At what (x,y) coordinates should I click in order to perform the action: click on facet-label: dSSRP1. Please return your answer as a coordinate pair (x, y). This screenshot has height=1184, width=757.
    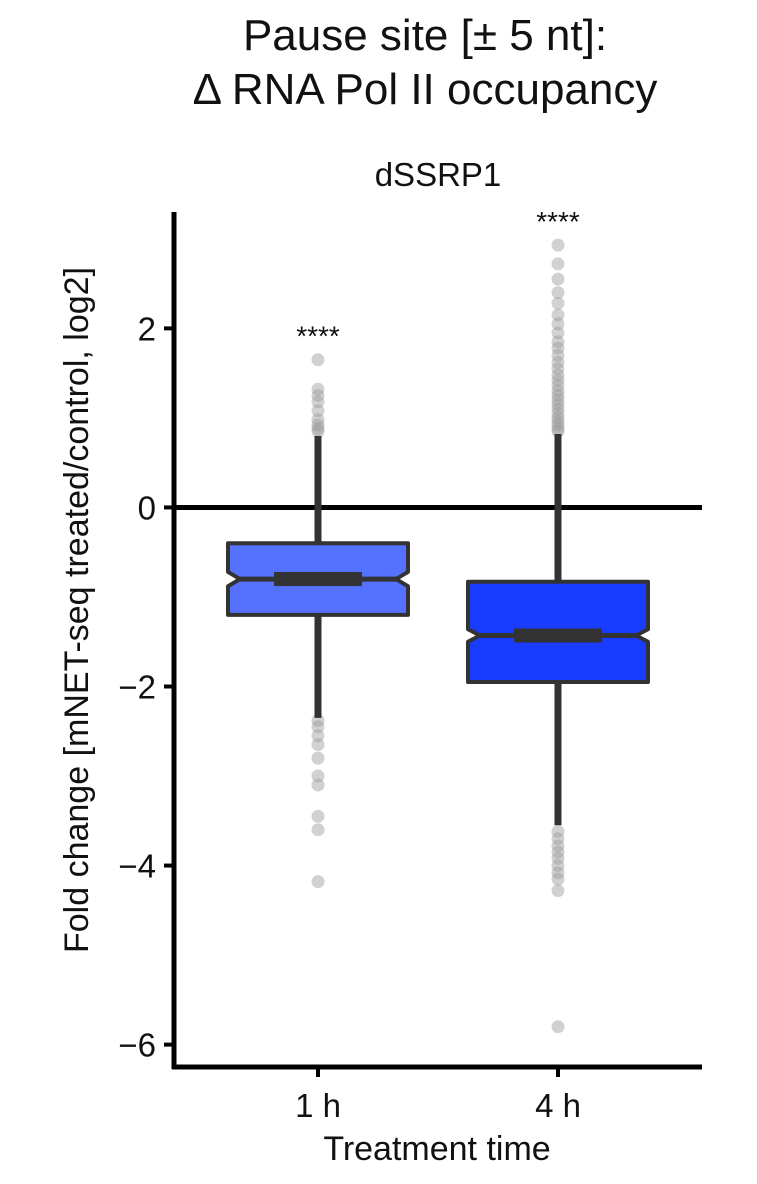
    Looking at the image, I should click on (438, 174).